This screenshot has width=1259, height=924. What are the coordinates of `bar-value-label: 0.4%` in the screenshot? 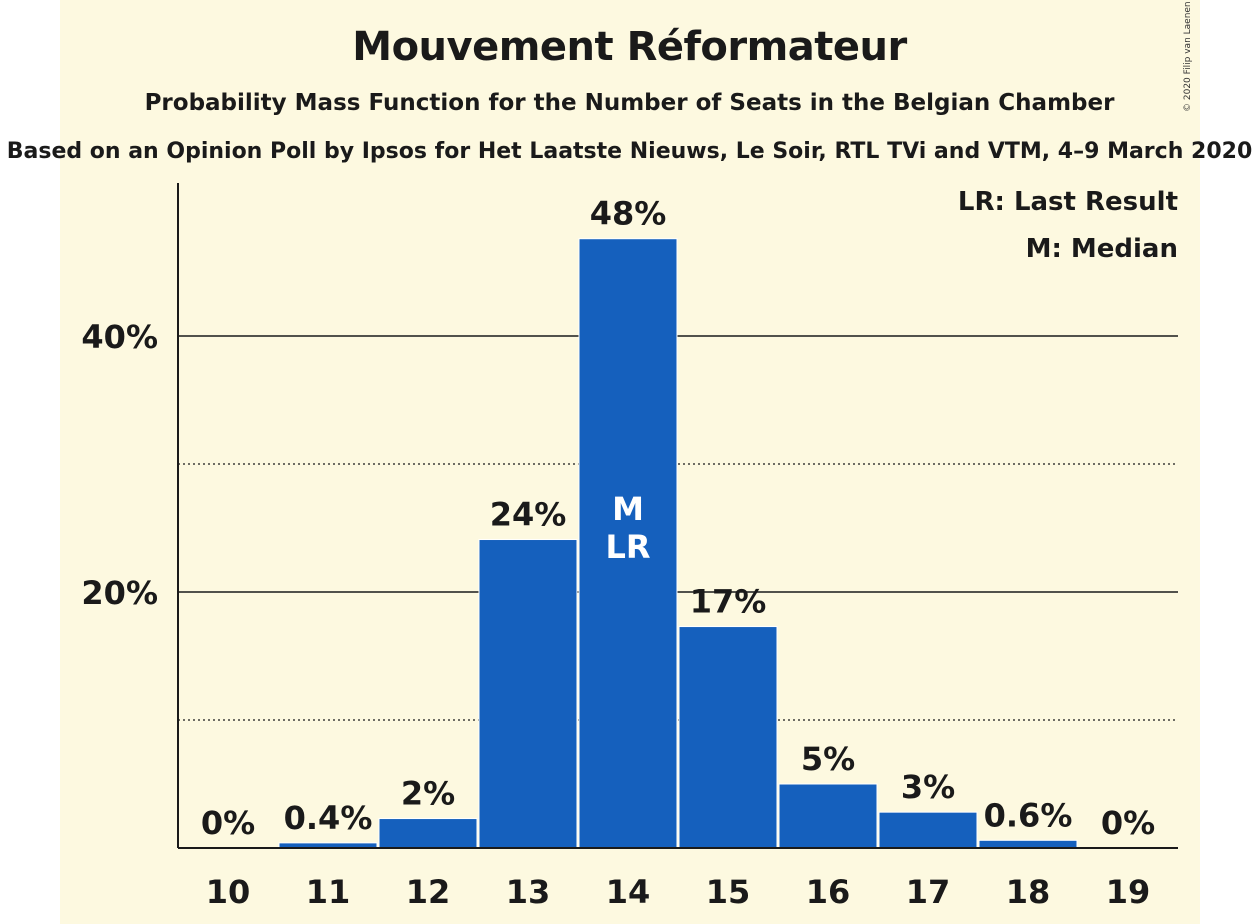 It's located at (328, 818).